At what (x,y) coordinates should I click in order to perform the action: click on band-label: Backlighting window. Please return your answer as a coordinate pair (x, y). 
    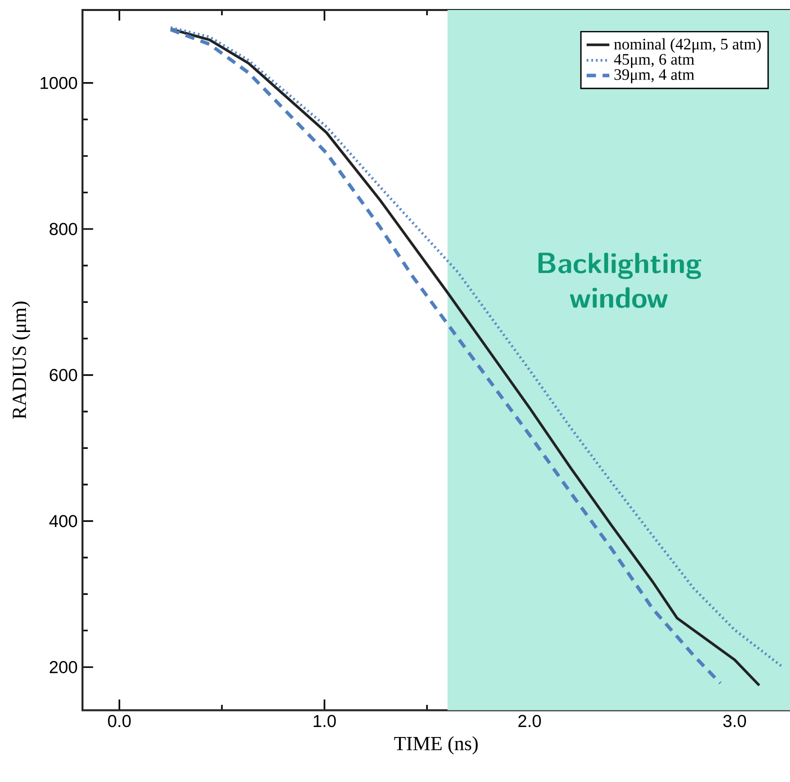
    Looking at the image, I should click on (620, 280).